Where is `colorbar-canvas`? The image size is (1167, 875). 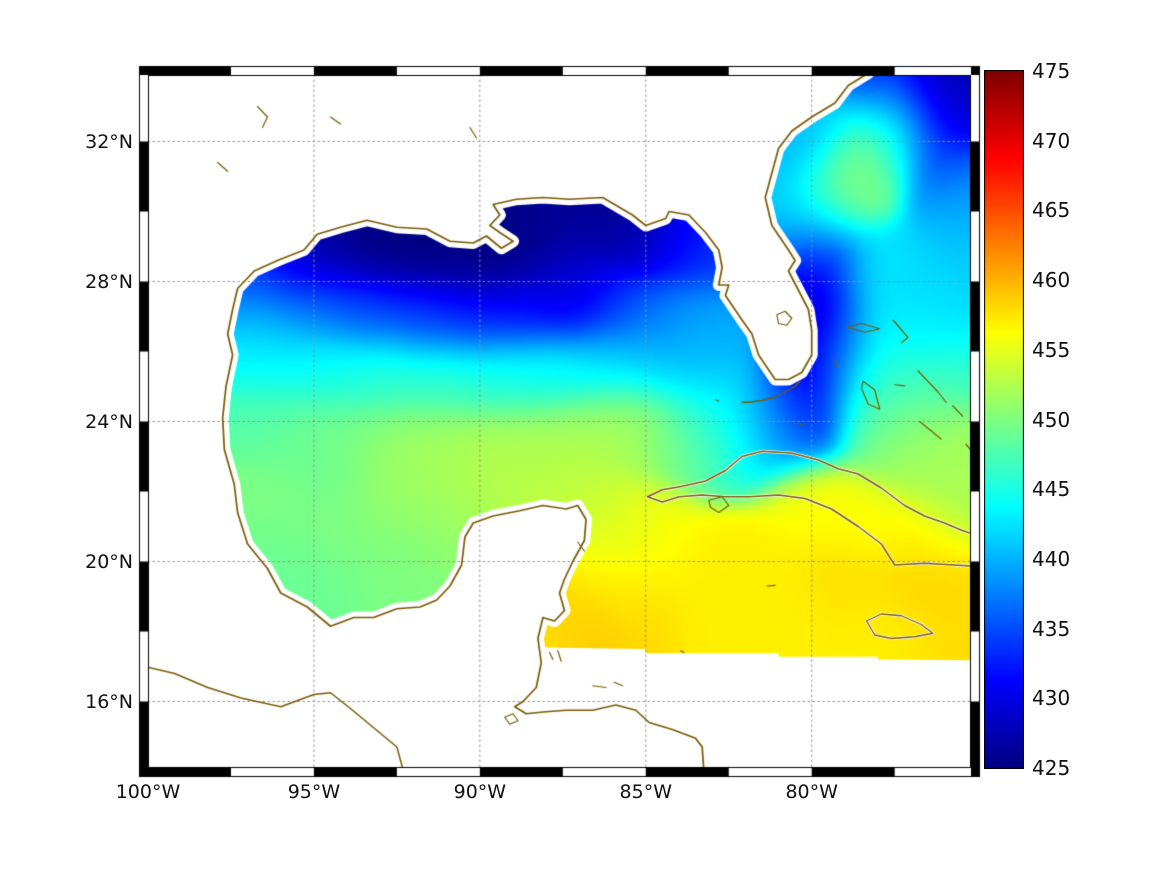
colorbar-canvas is located at coordinates (1004, 419).